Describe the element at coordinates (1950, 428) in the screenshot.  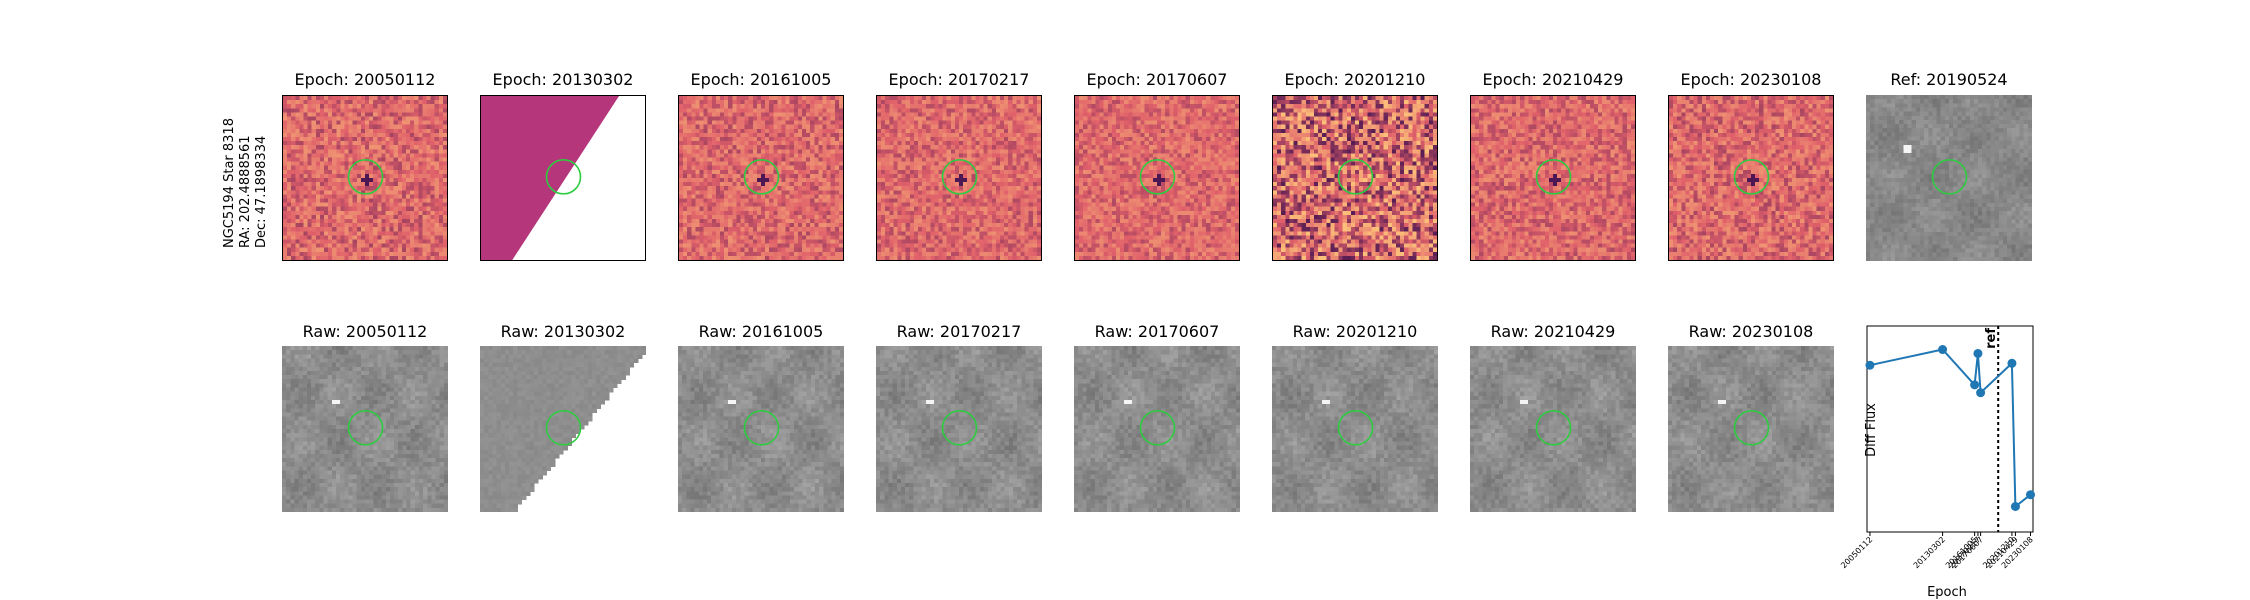
I see `diff-flux-line` at that location.